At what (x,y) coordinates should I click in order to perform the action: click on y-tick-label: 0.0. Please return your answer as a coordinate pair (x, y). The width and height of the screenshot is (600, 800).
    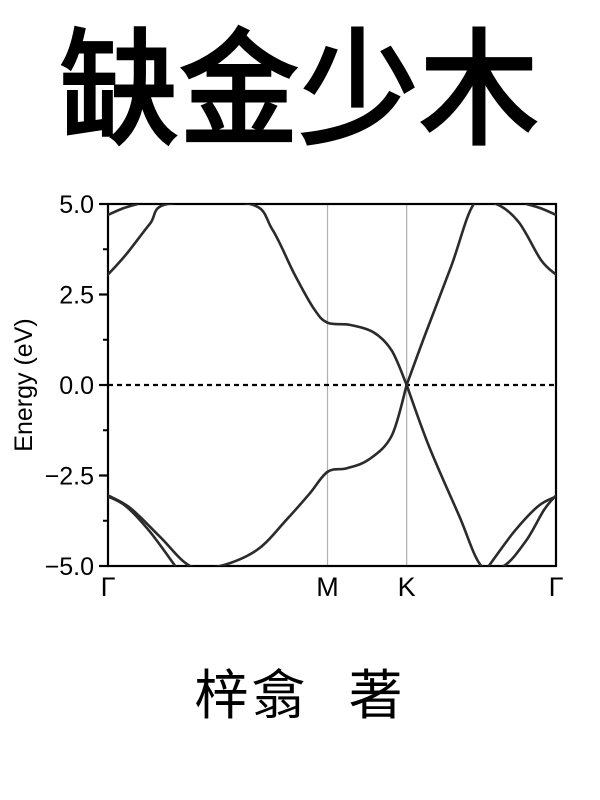
    Looking at the image, I should click on (76, 386).